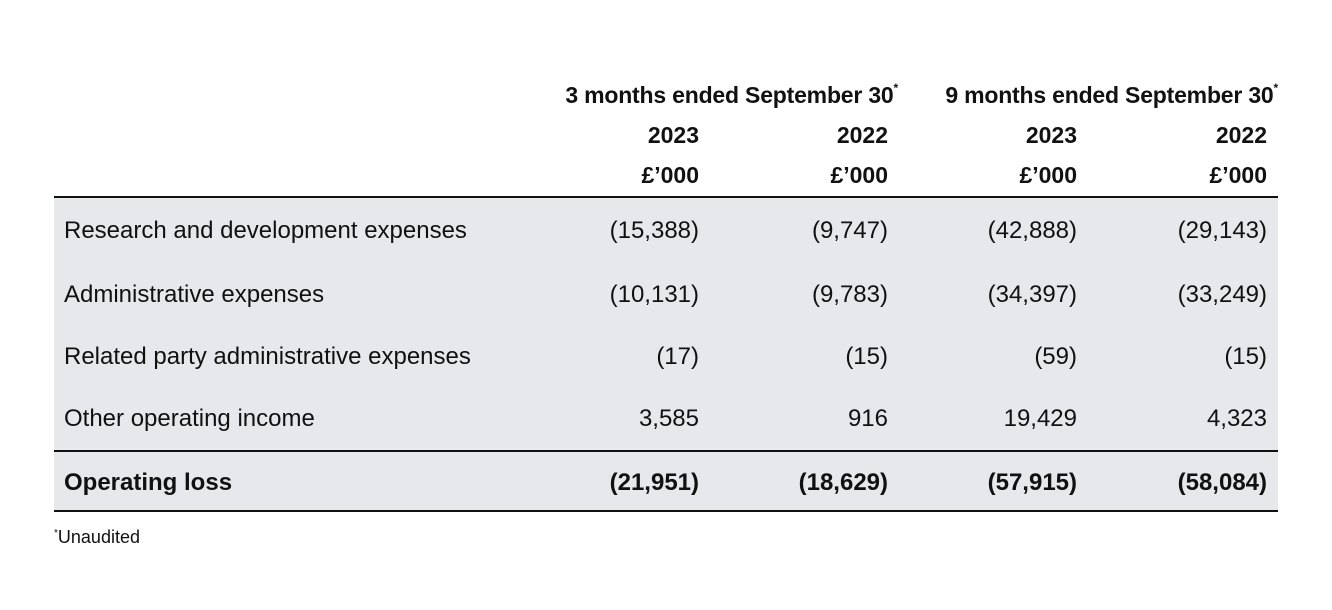 Image resolution: width=1332 pixels, height=610 pixels. What do you see at coordinates (189, 418) in the screenshot?
I see `row-label: Other operating income` at bounding box center [189, 418].